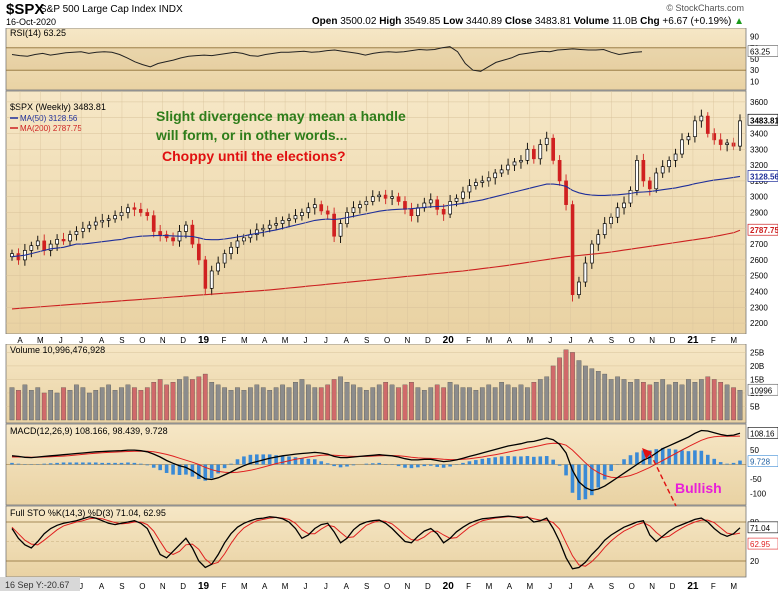  I want to click on rsi-line, so click(327, 59).